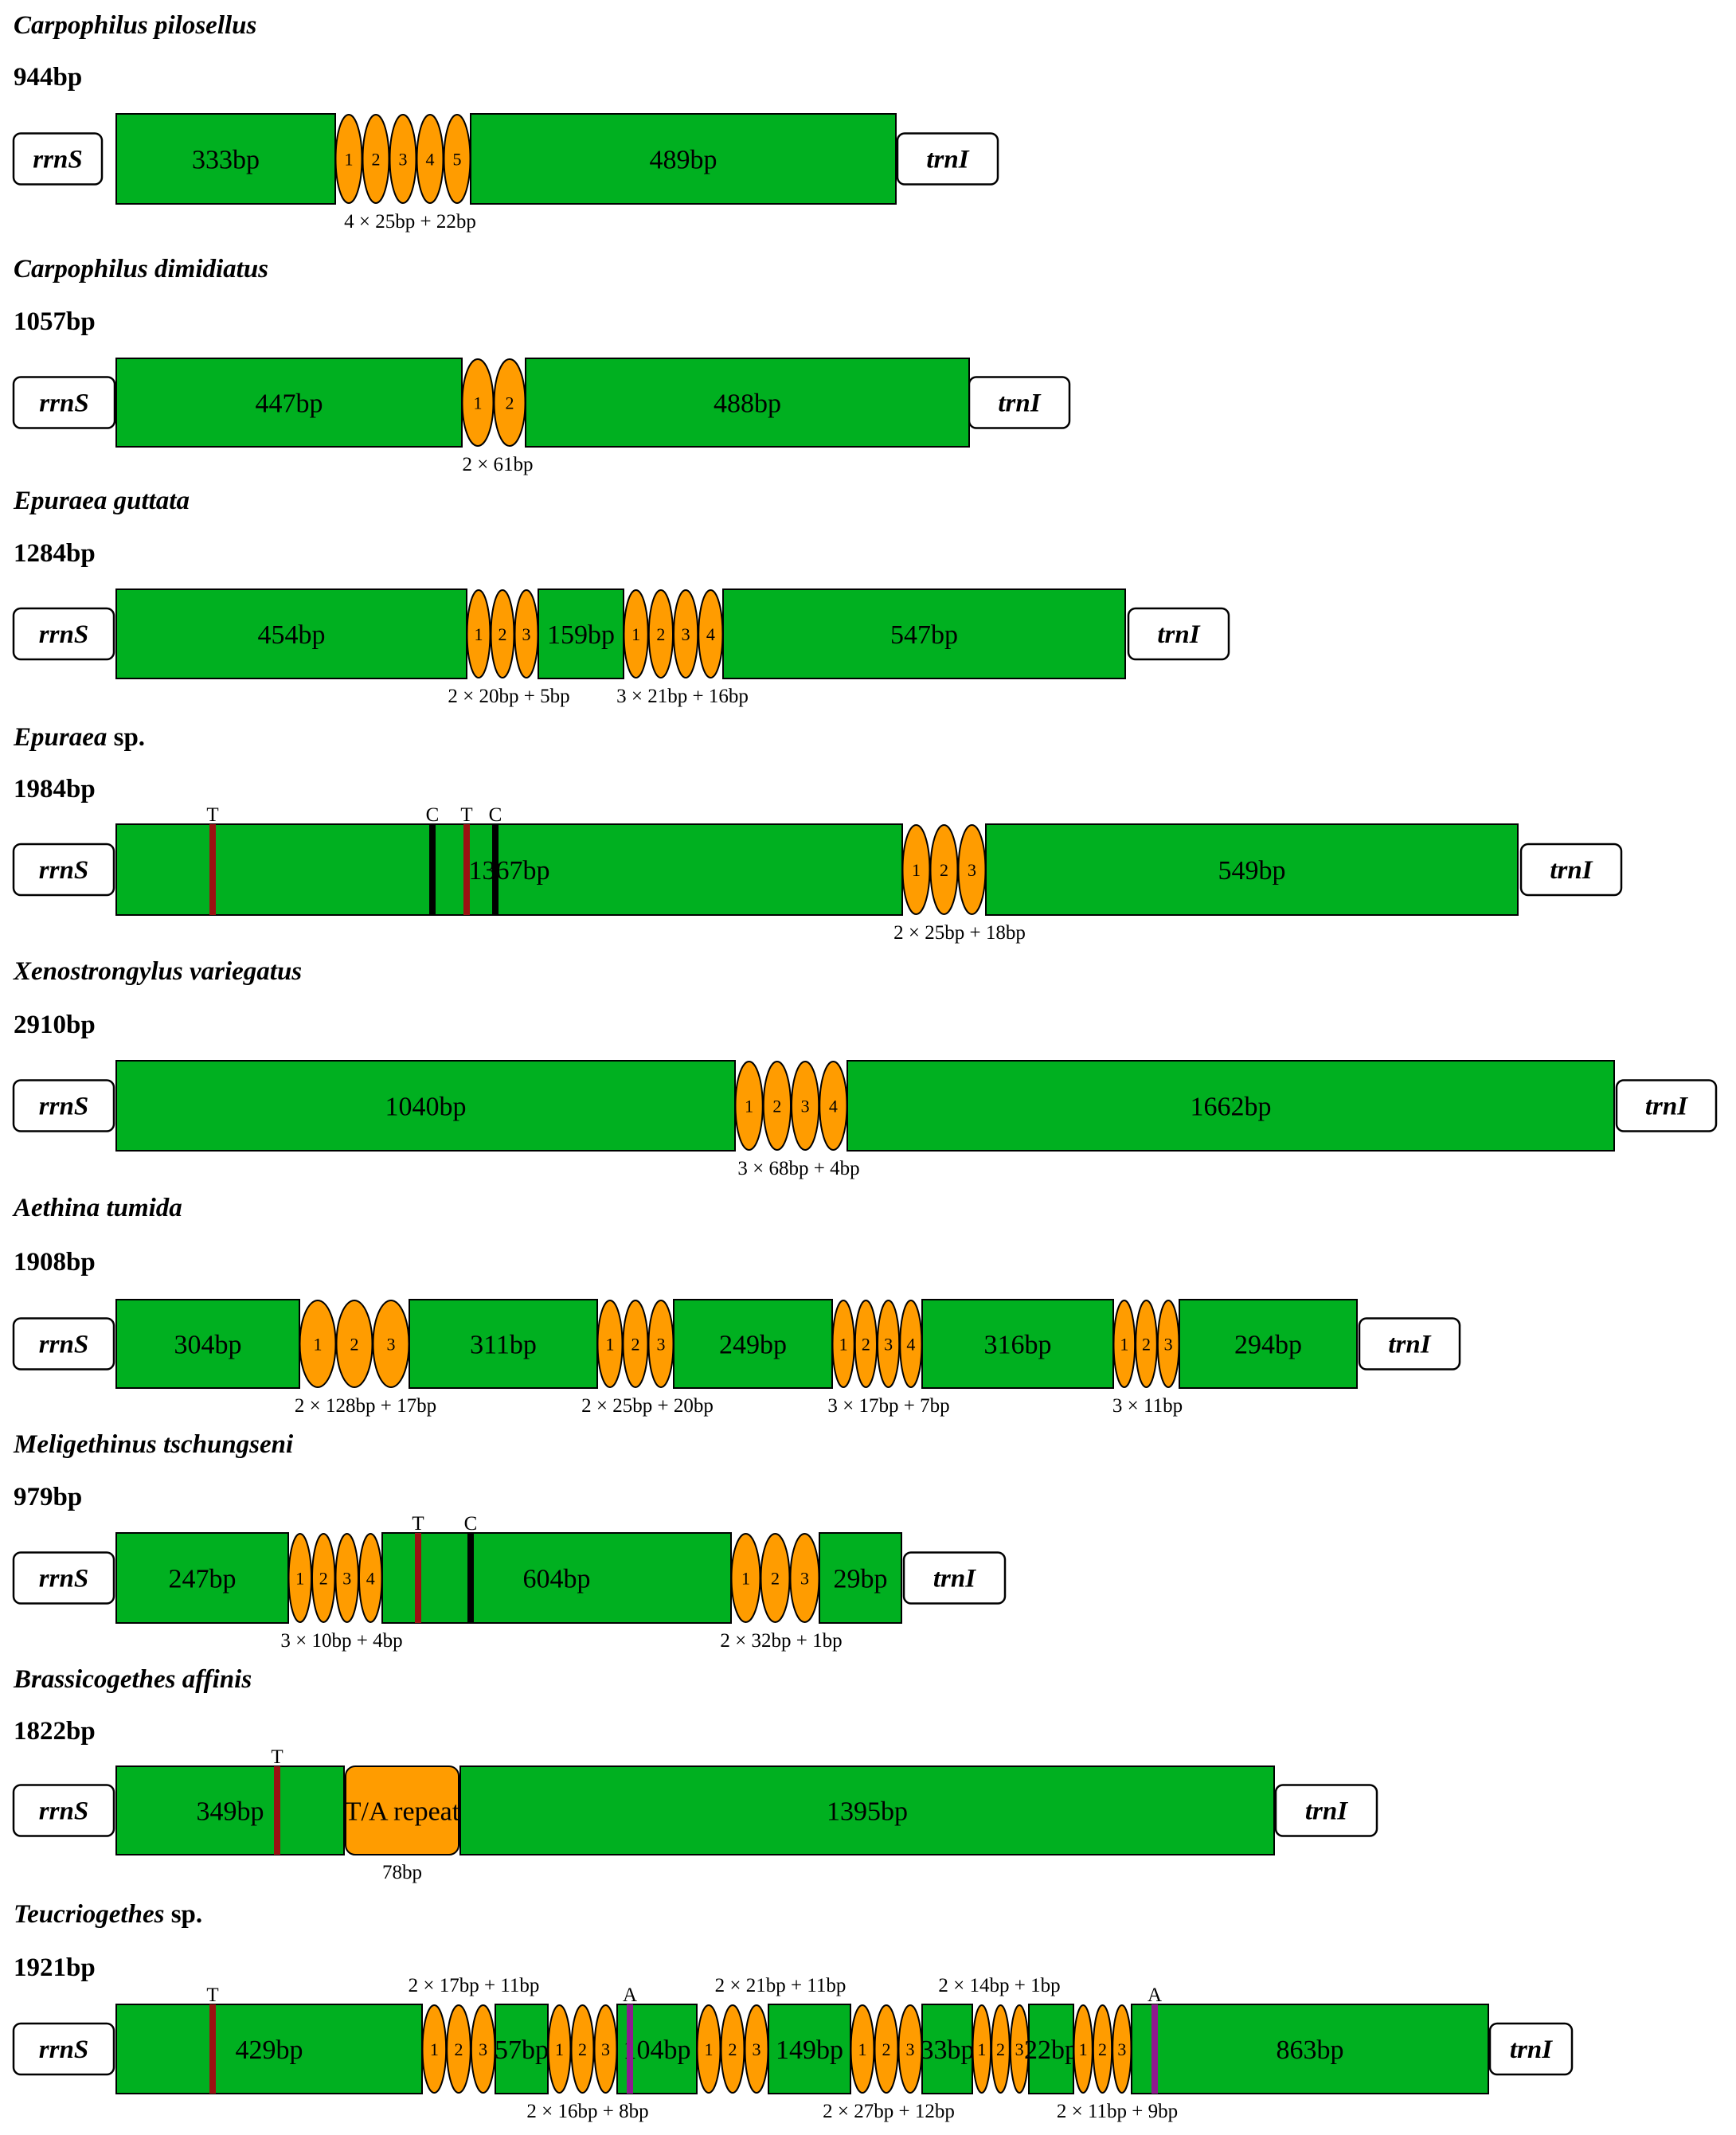  I want to click on segment-length-label: 22bp, so click(1051, 2050).